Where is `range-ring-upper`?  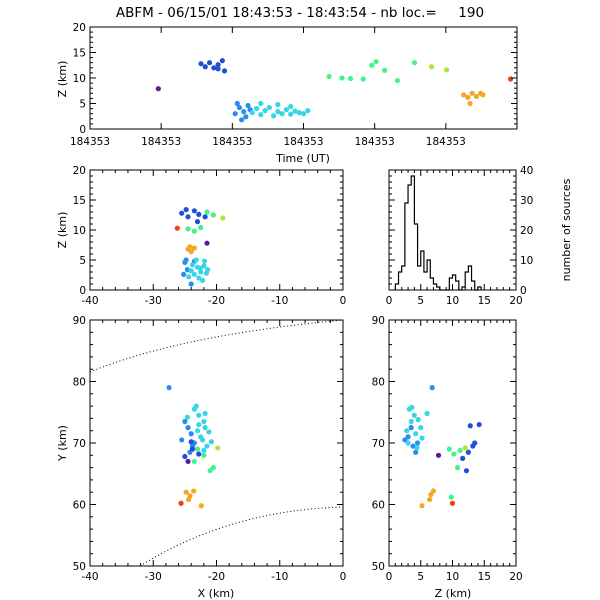
range-ring-upper is located at coordinates (216, 346).